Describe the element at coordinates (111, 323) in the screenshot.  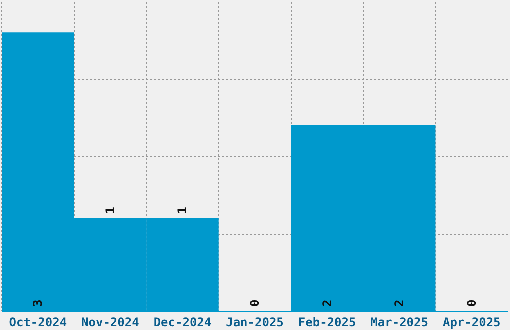
I see `x-tick-label: Nov-2024` at that location.